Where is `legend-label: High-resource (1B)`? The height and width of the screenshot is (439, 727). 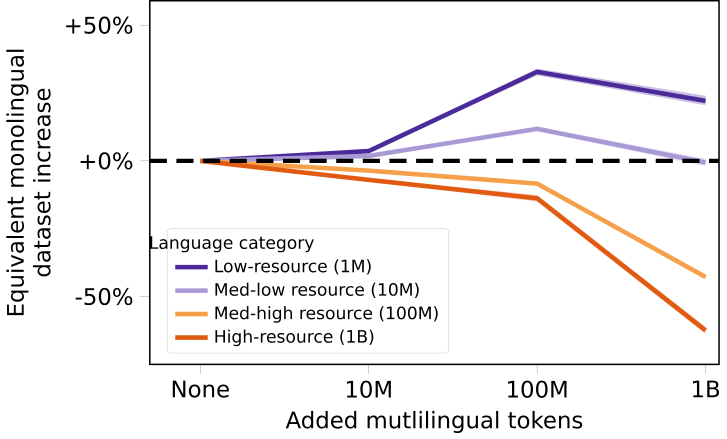 legend-label: High-resource (1B) is located at coordinates (294, 337).